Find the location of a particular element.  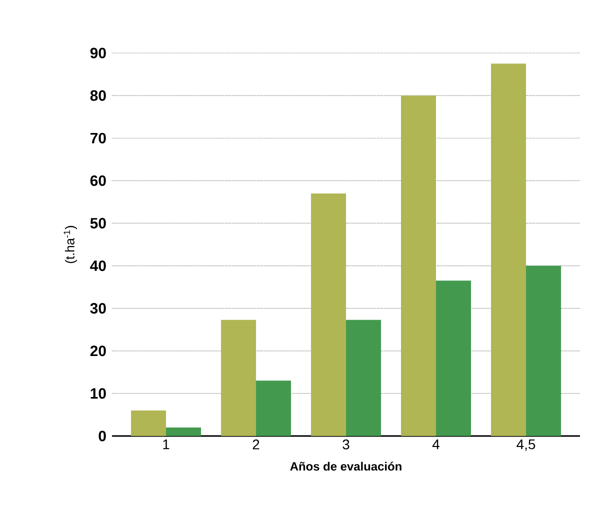

x-tick-label: 4 is located at coordinates (436, 445).